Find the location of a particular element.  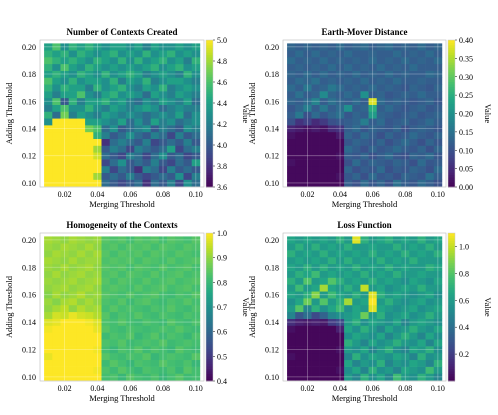

y-tick-label: 0.18 is located at coordinates (29, 74).